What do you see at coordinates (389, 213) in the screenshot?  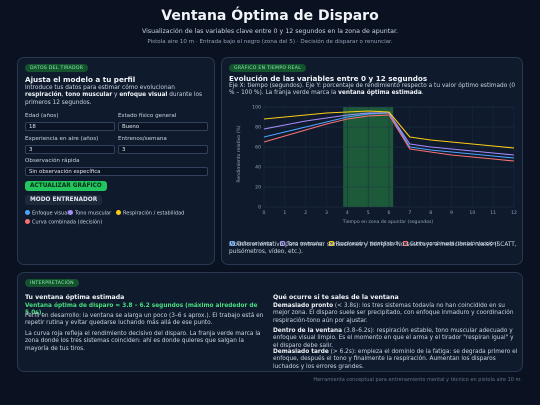 I see `x-tick-label: 6` at bounding box center [389, 213].